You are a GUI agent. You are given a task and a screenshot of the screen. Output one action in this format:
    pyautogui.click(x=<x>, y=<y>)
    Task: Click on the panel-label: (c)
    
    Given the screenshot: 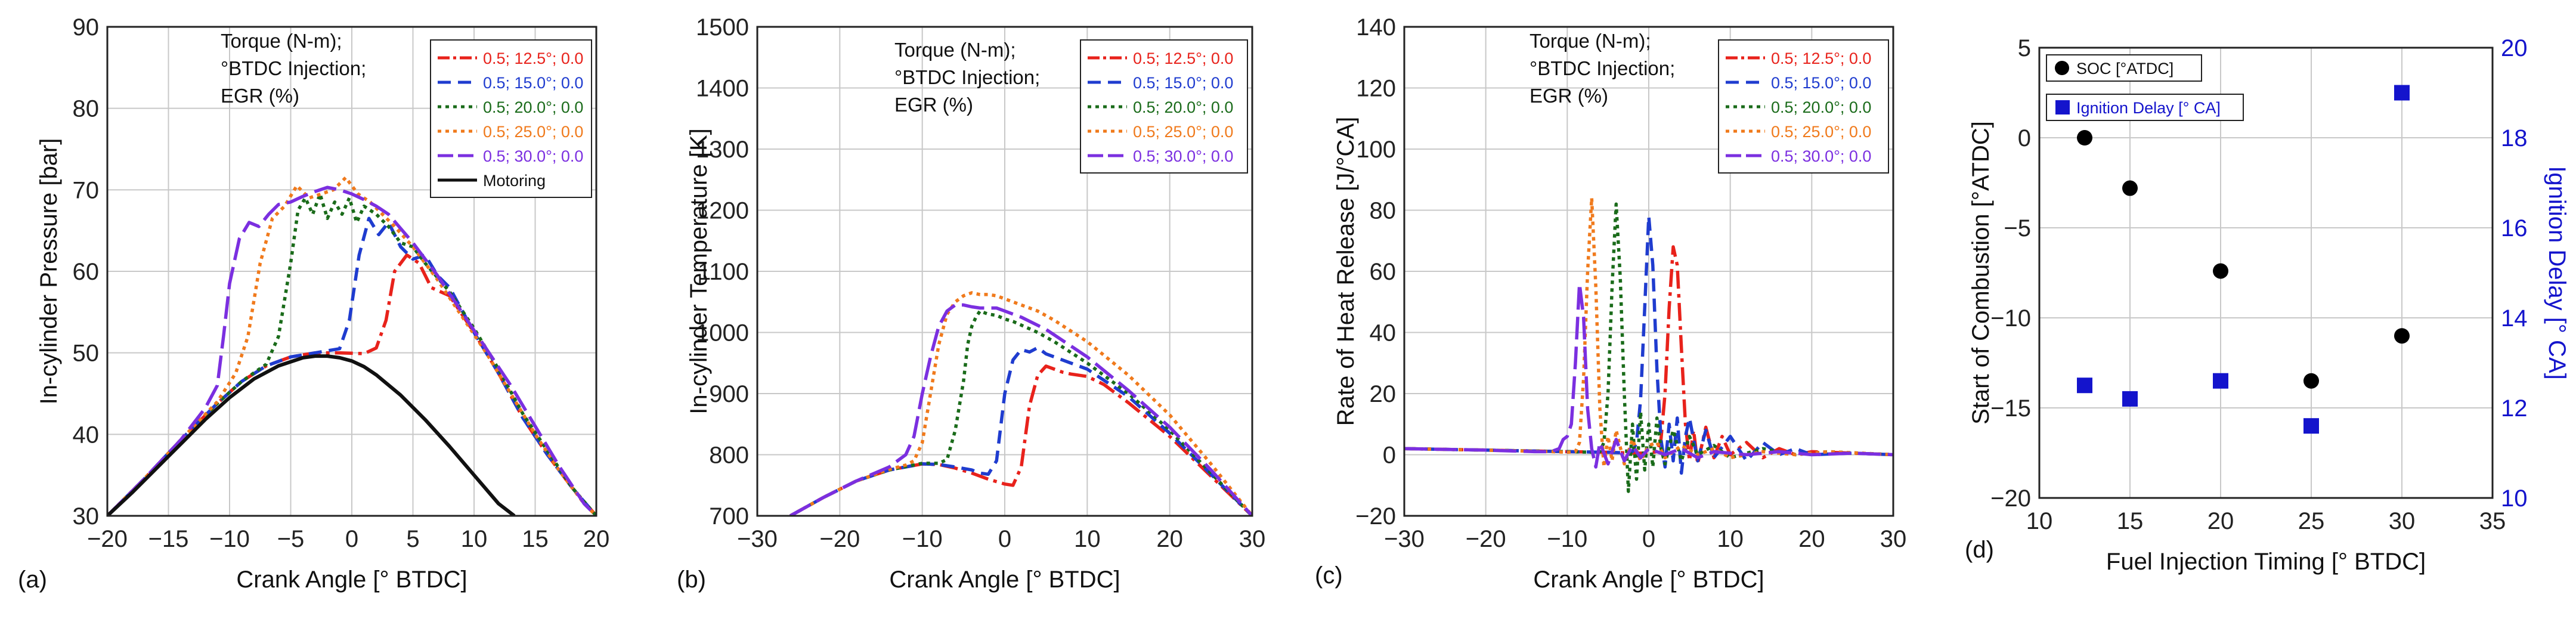 What is the action you would take?
    pyautogui.click(x=1329, y=575)
    